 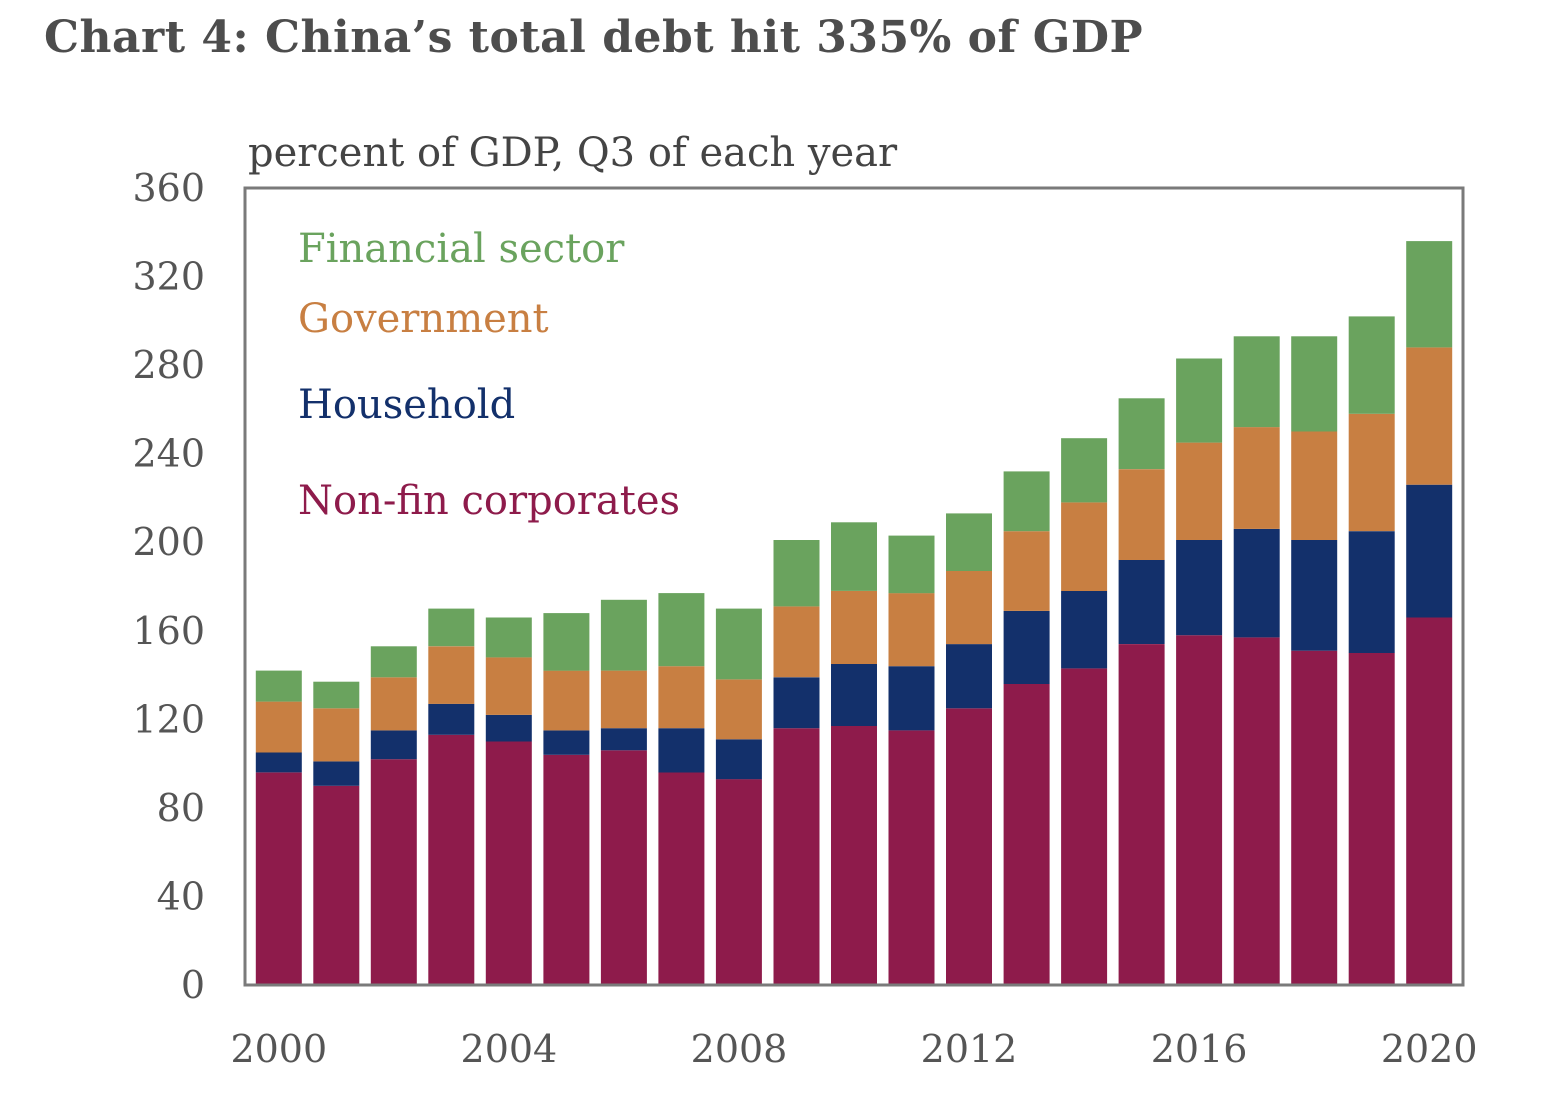 What do you see at coordinates (451, 719) in the screenshot?
I see `bar-segment-household-2003` at bounding box center [451, 719].